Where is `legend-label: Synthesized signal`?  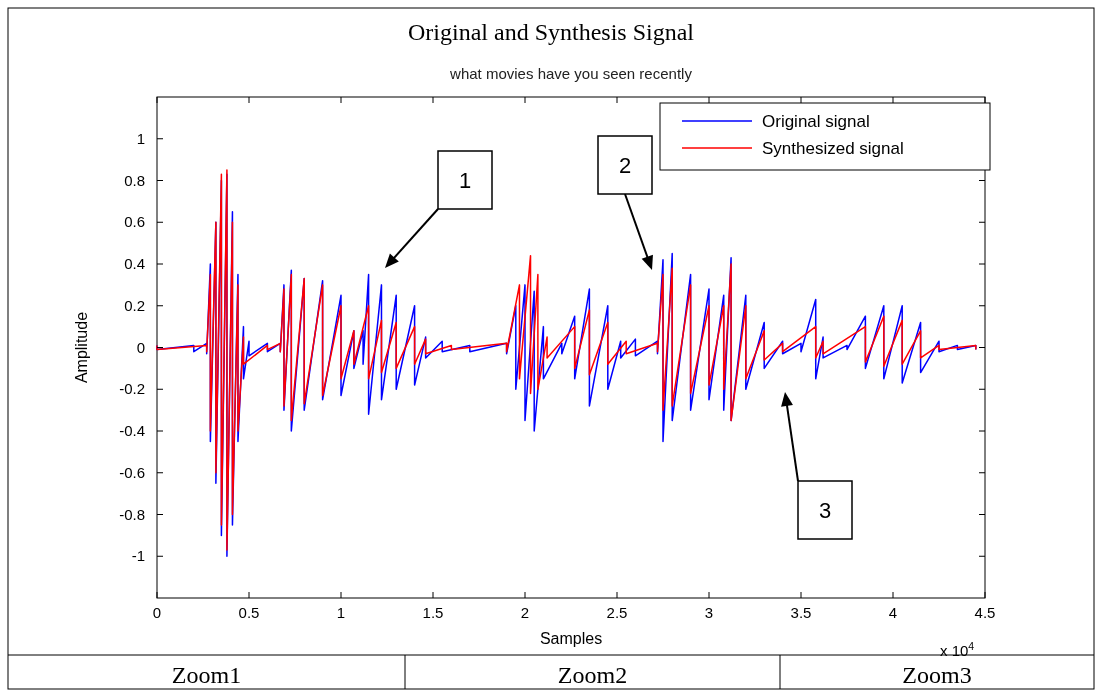
legend-label: Synthesized signal is located at coordinates (833, 148).